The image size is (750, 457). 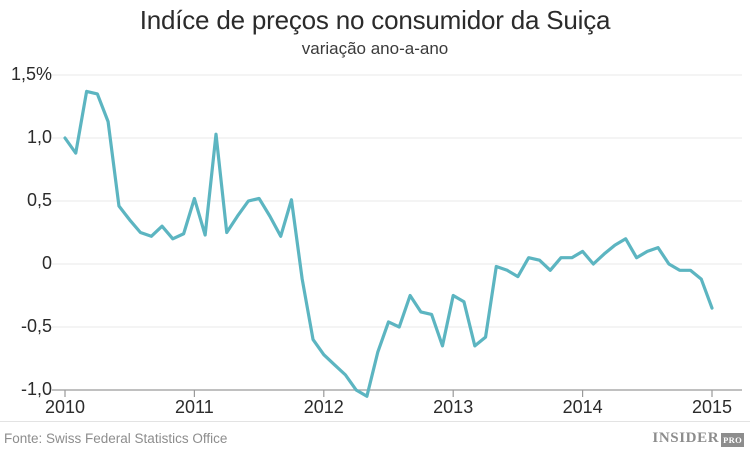 What do you see at coordinates (582, 407) in the screenshot?
I see `x-axis-tick-label: 2014` at bounding box center [582, 407].